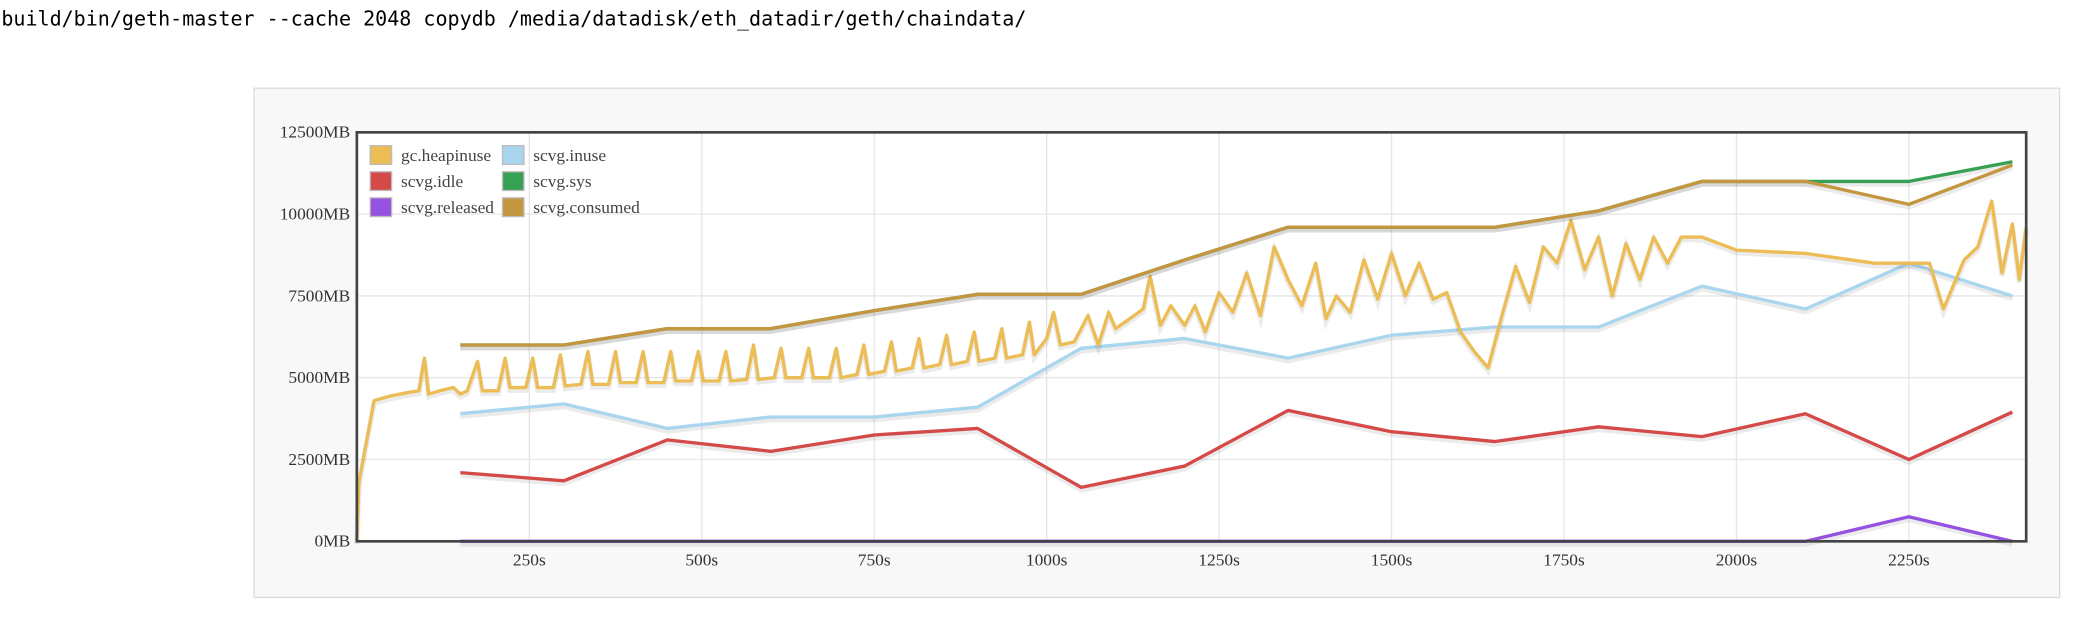 This screenshot has width=2085, height=625. Describe the element at coordinates (315, 132) in the screenshot. I see `y-tick-label: 12500MB` at that location.